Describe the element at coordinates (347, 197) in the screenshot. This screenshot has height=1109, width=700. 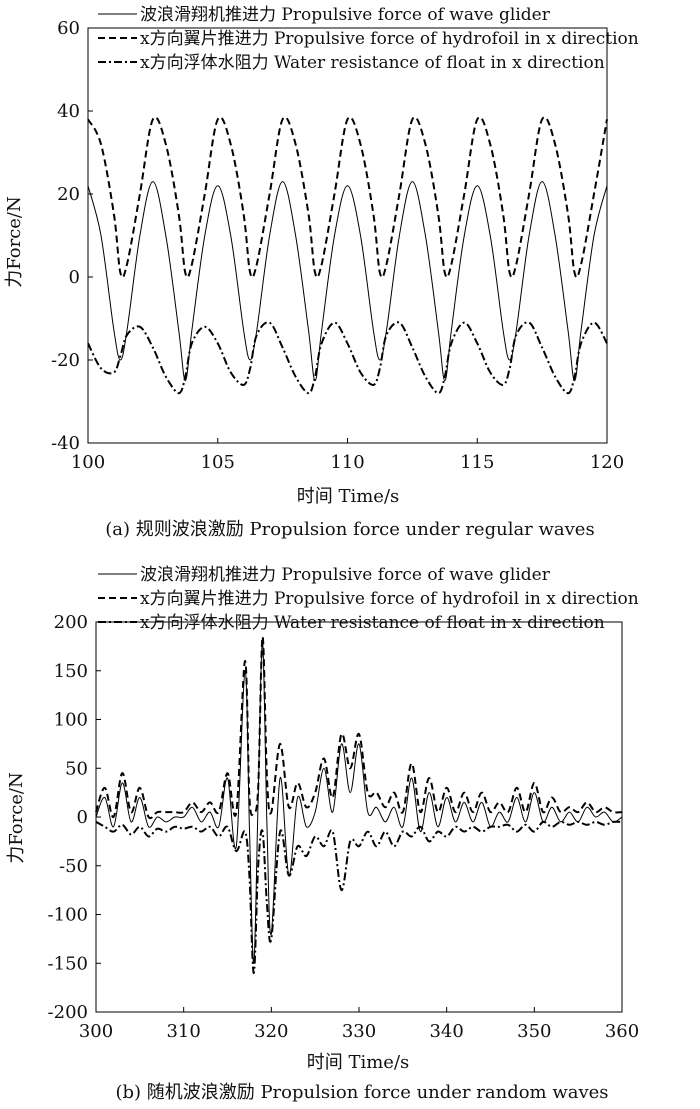
I see `panel-a-series-dashed-line` at that location.